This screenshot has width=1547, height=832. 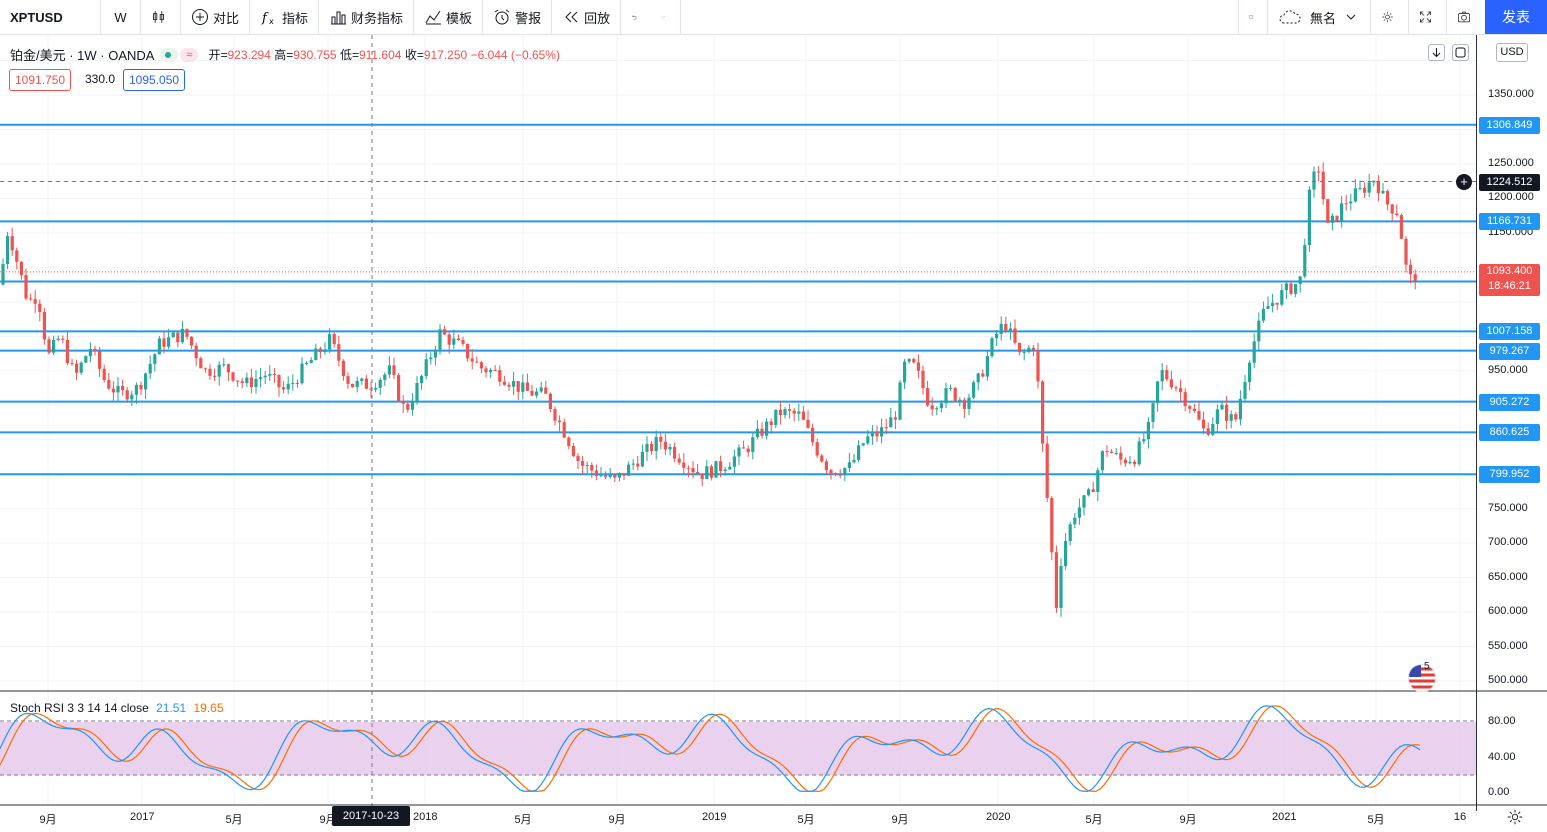 I want to click on fullscreen-layout-button, so click(x=1252, y=17).